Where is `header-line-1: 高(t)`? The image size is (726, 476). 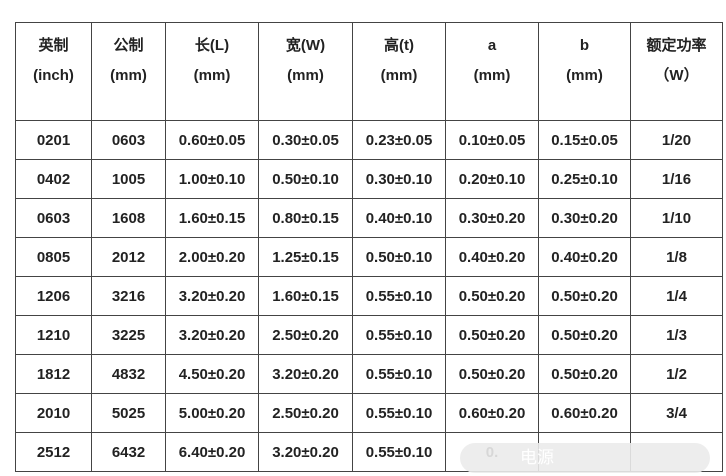 header-line-1: 高(t) is located at coordinates (399, 45).